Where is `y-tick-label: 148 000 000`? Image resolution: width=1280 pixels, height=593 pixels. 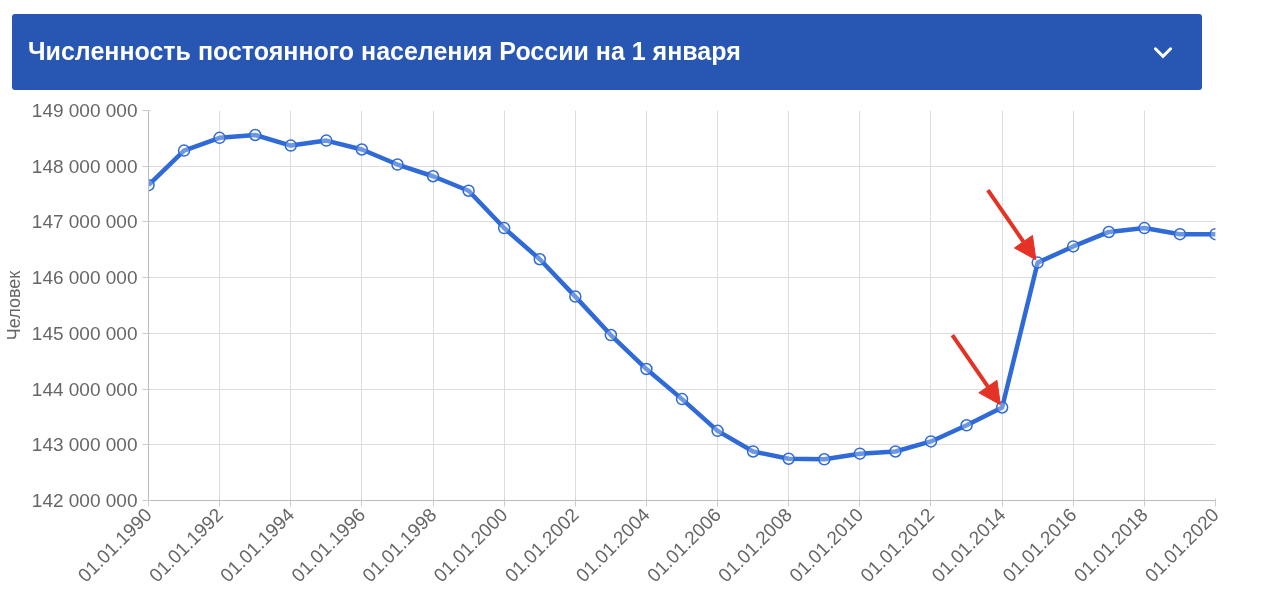 y-tick-label: 148 000 000 is located at coordinates (84, 166).